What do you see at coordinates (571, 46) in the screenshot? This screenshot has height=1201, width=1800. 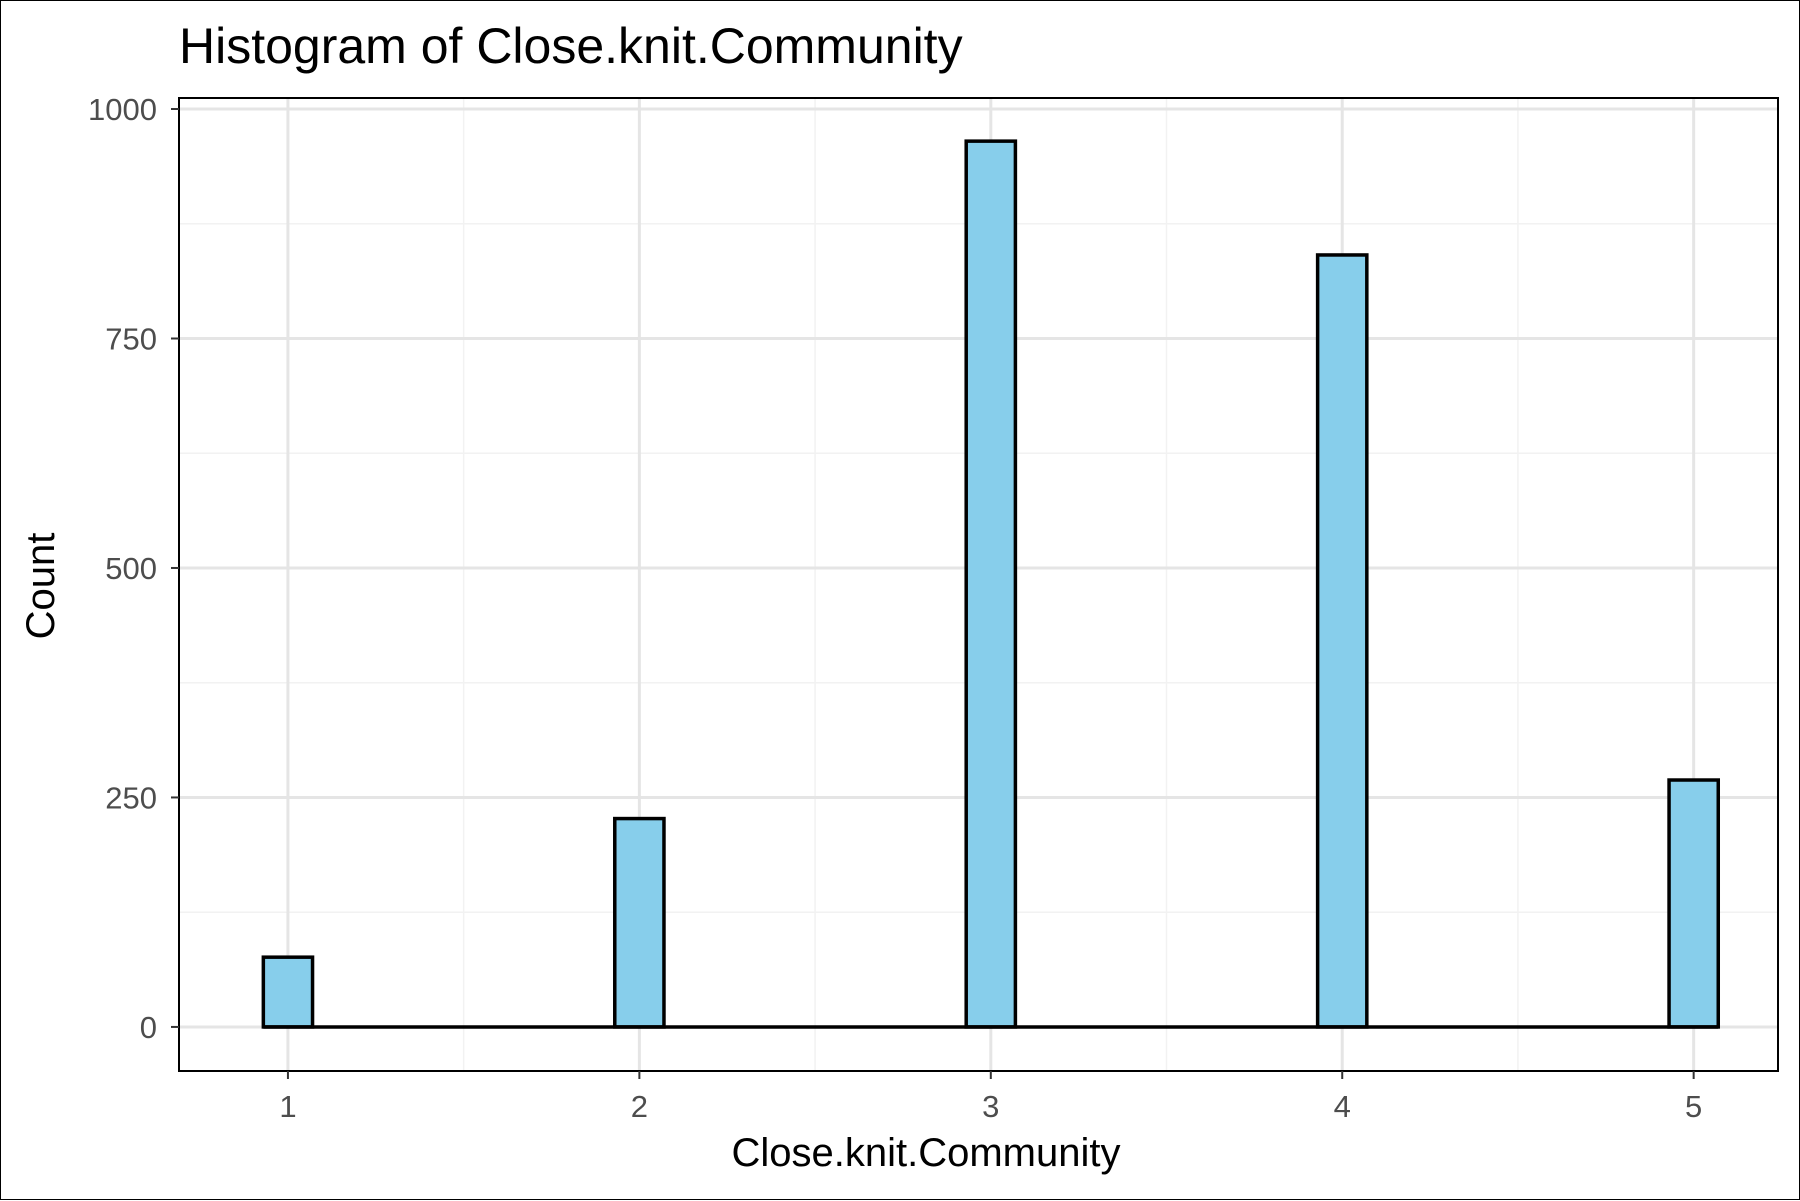 I see `chart-title: Histogram of Close.knit.Community` at bounding box center [571, 46].